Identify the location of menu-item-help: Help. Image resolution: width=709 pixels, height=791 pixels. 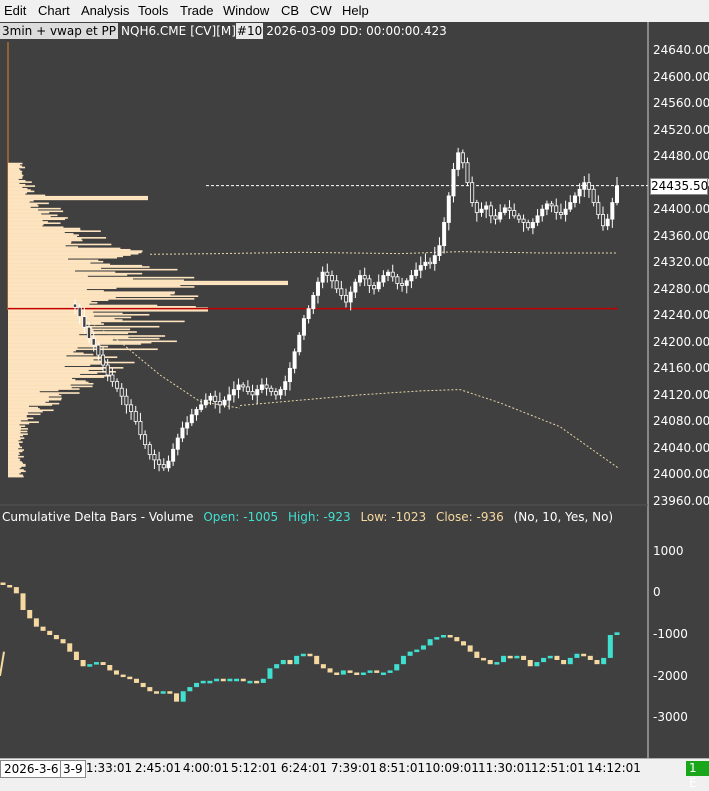
(355, 10).